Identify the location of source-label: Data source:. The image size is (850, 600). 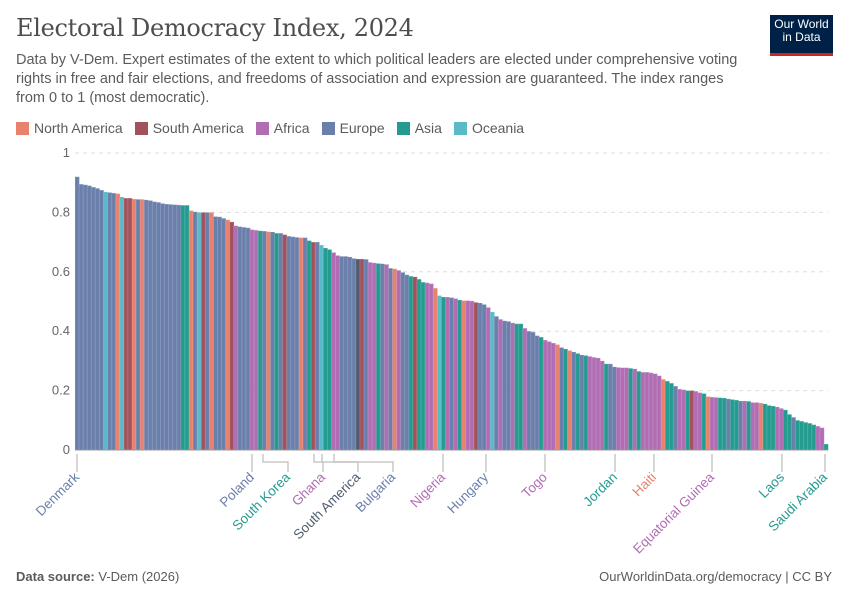
(55, 576).